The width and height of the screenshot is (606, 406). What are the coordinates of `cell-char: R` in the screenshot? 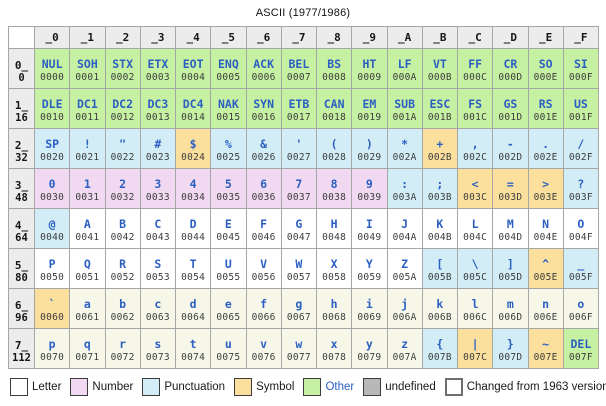 It's located at (123, 264).